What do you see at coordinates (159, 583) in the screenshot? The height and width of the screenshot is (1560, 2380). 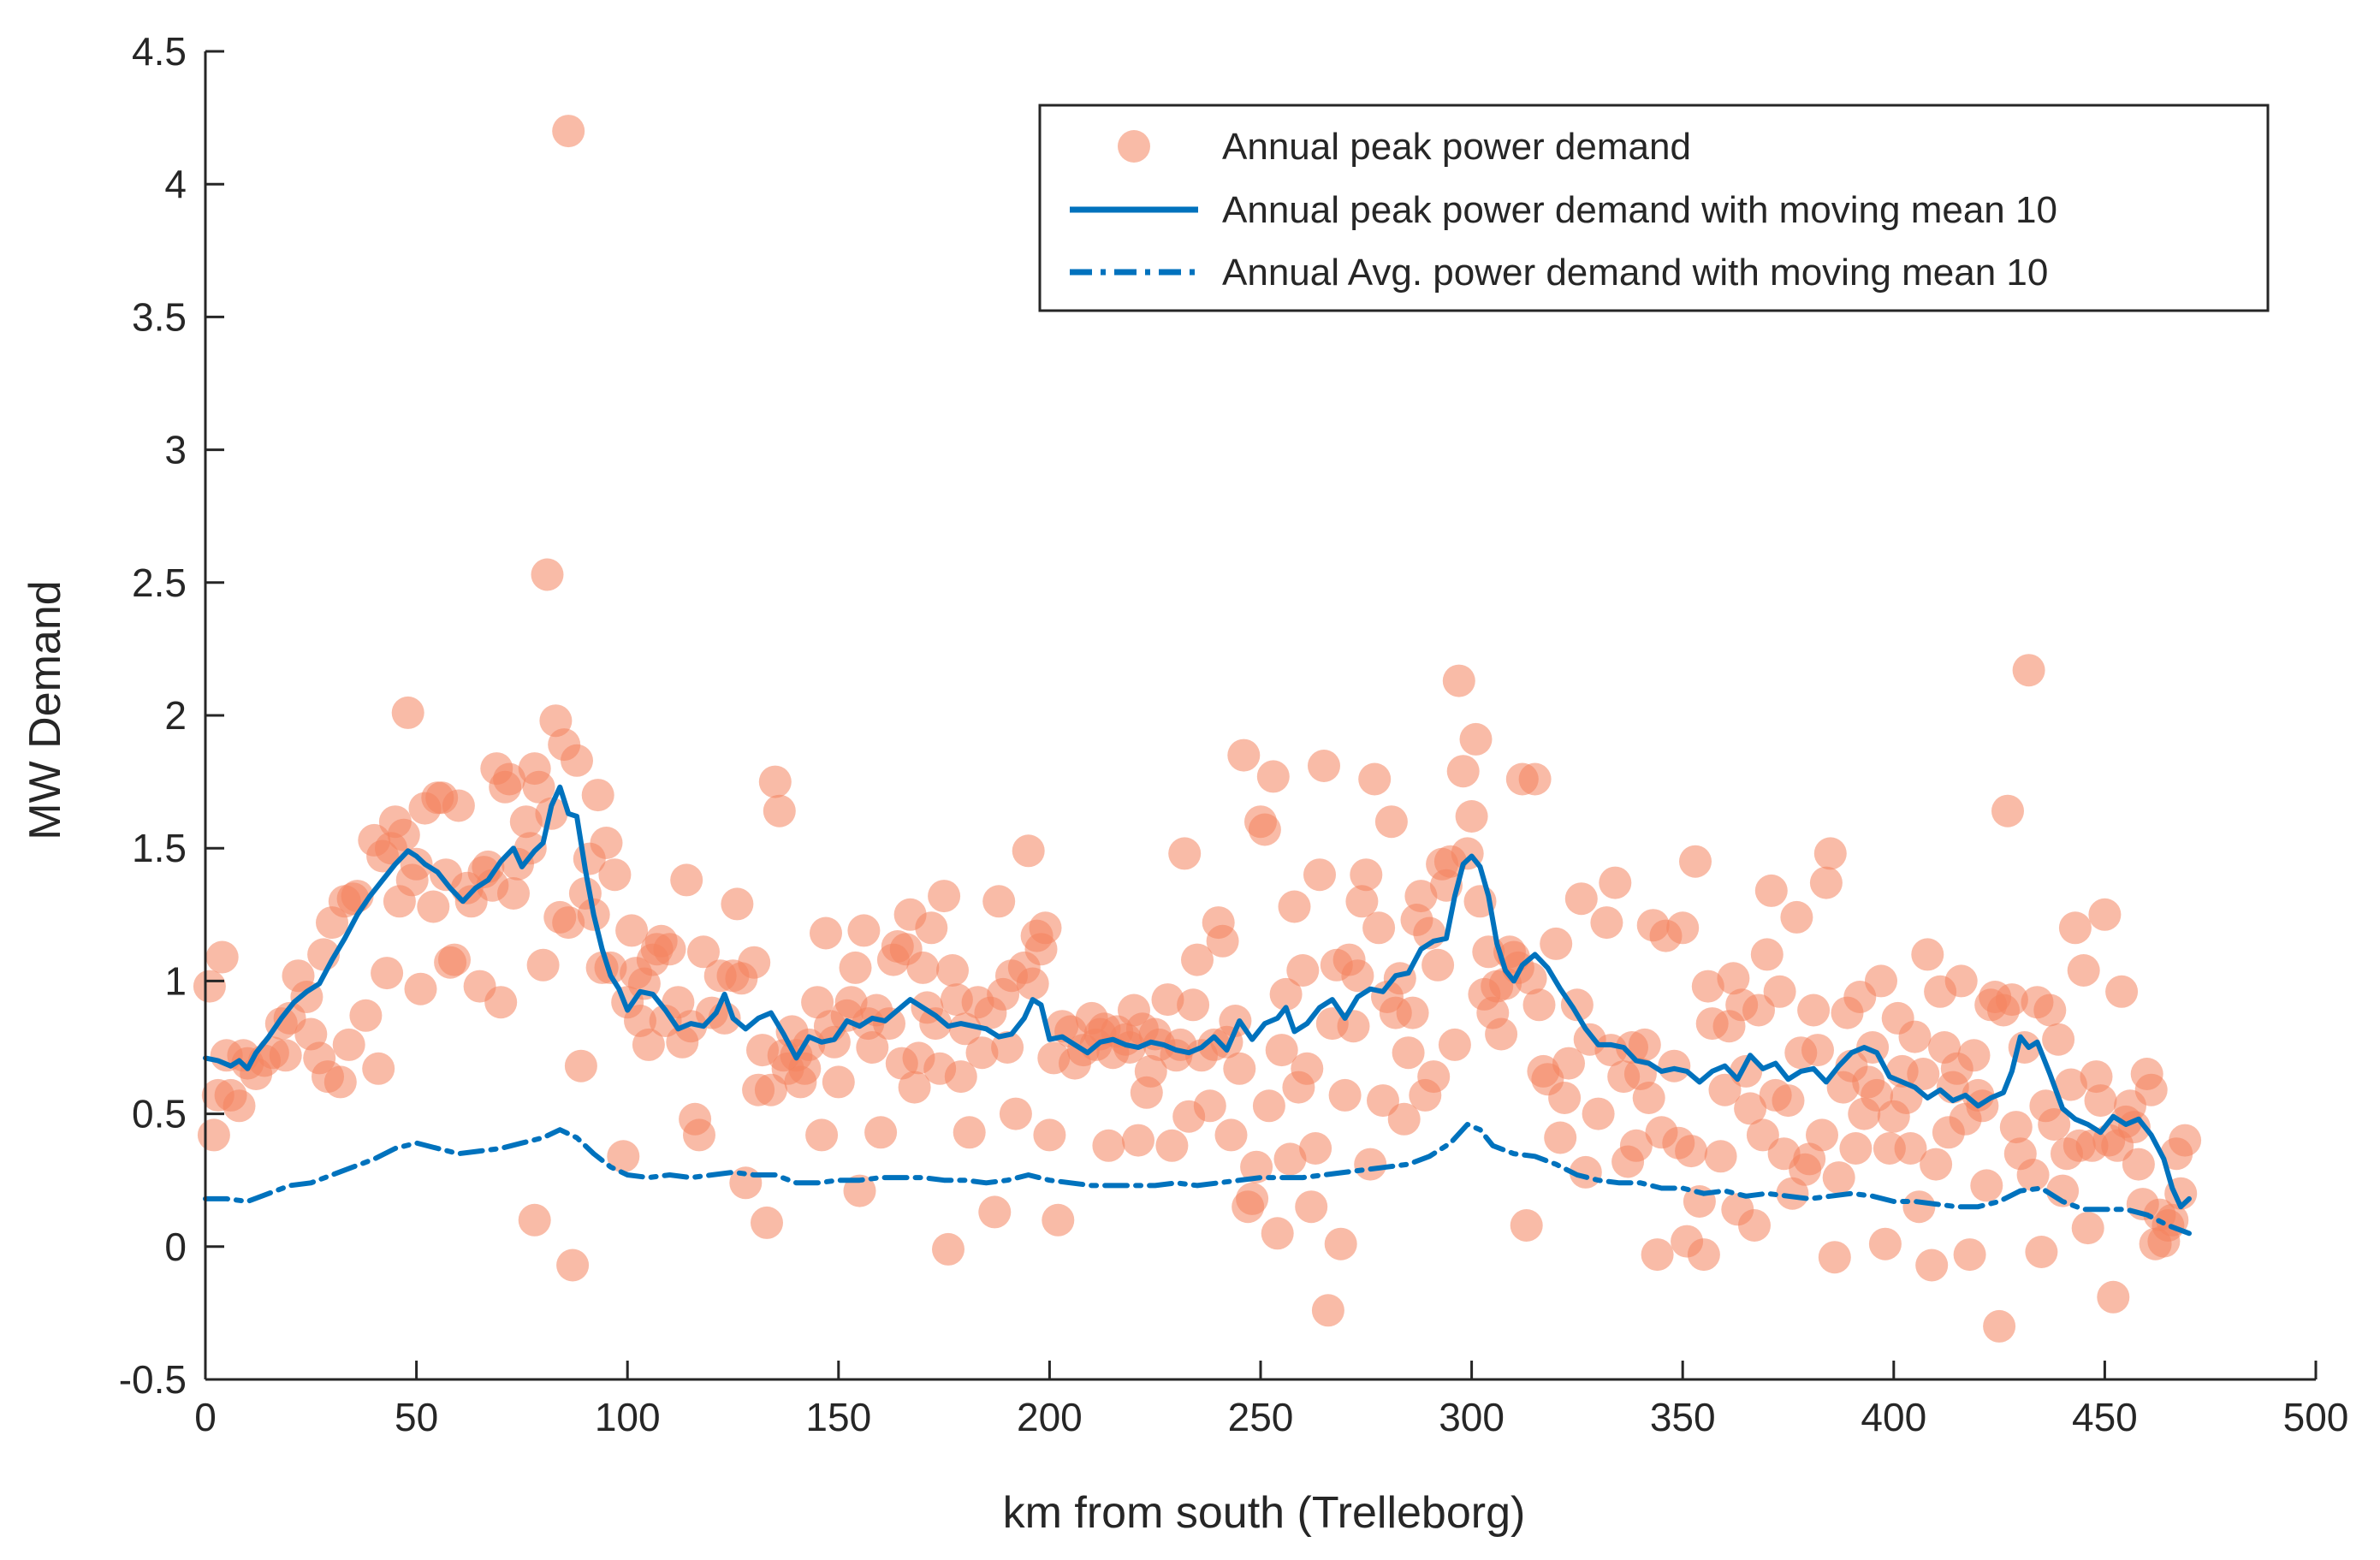 I see `y-tick-label: 2.5` at bounding box center [159, 583].